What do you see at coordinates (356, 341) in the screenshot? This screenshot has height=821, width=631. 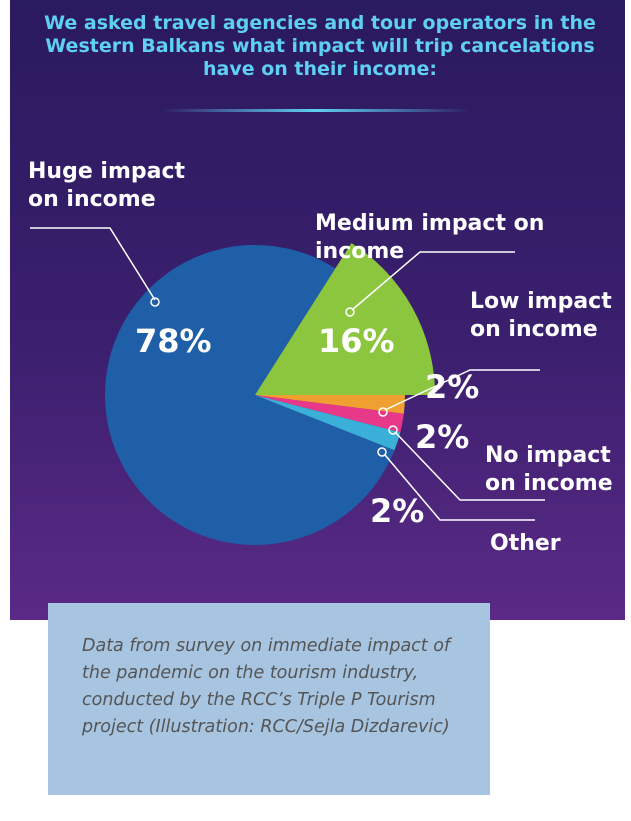 I see `value-label: 16%` at bounding box center [356, 341].